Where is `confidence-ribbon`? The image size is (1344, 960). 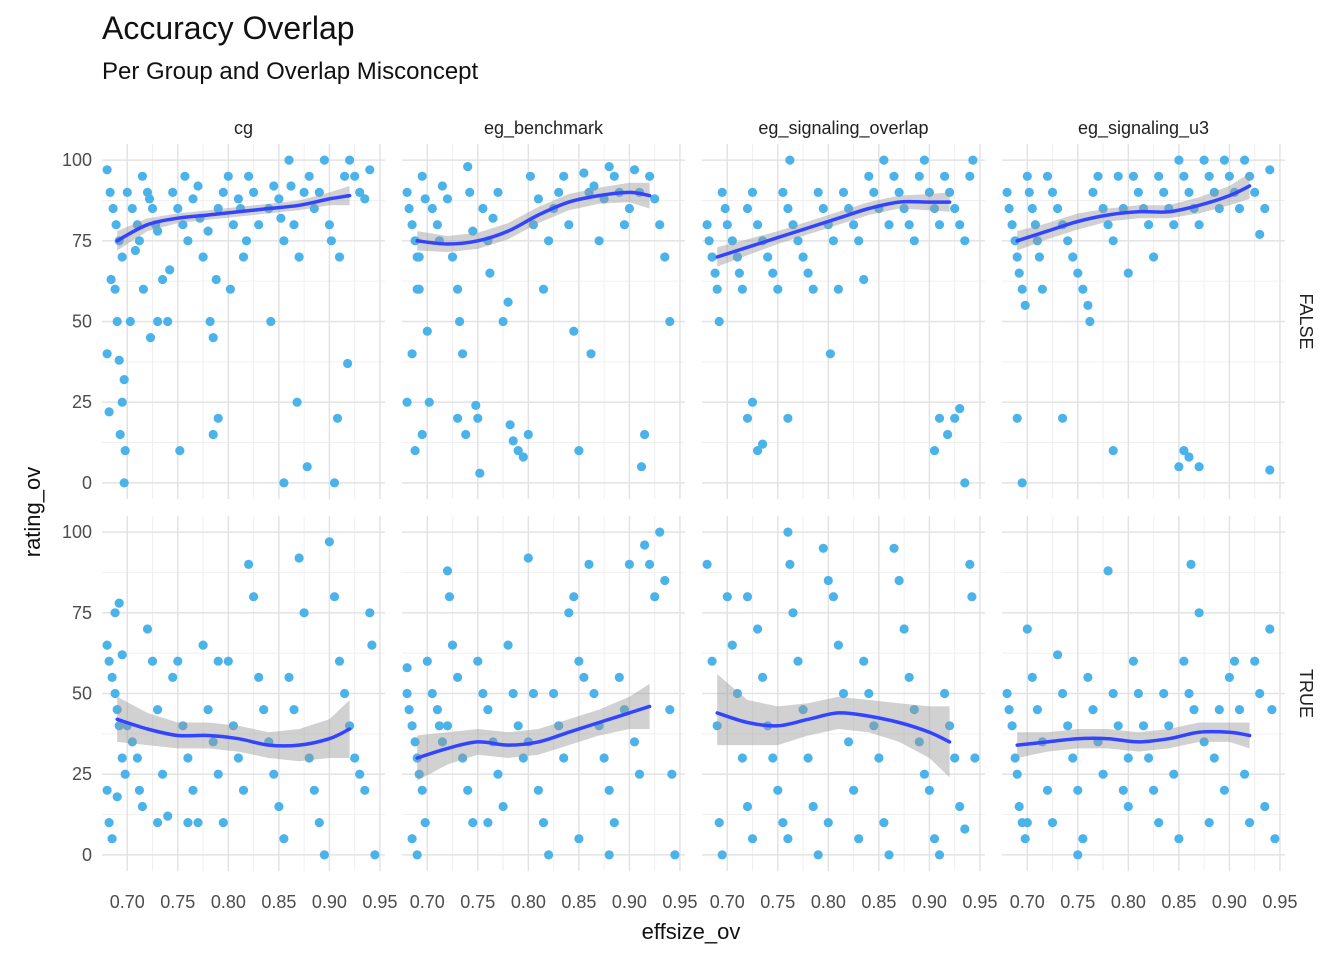 confidence-ribbon is located at coordinates (233, 218).